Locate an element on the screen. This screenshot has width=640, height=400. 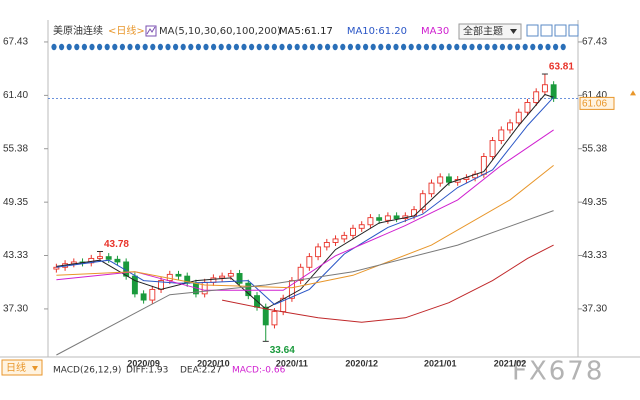
legend: MA5:61.17 MA10:61.20 MA30 is located at coordinates (364, 31).